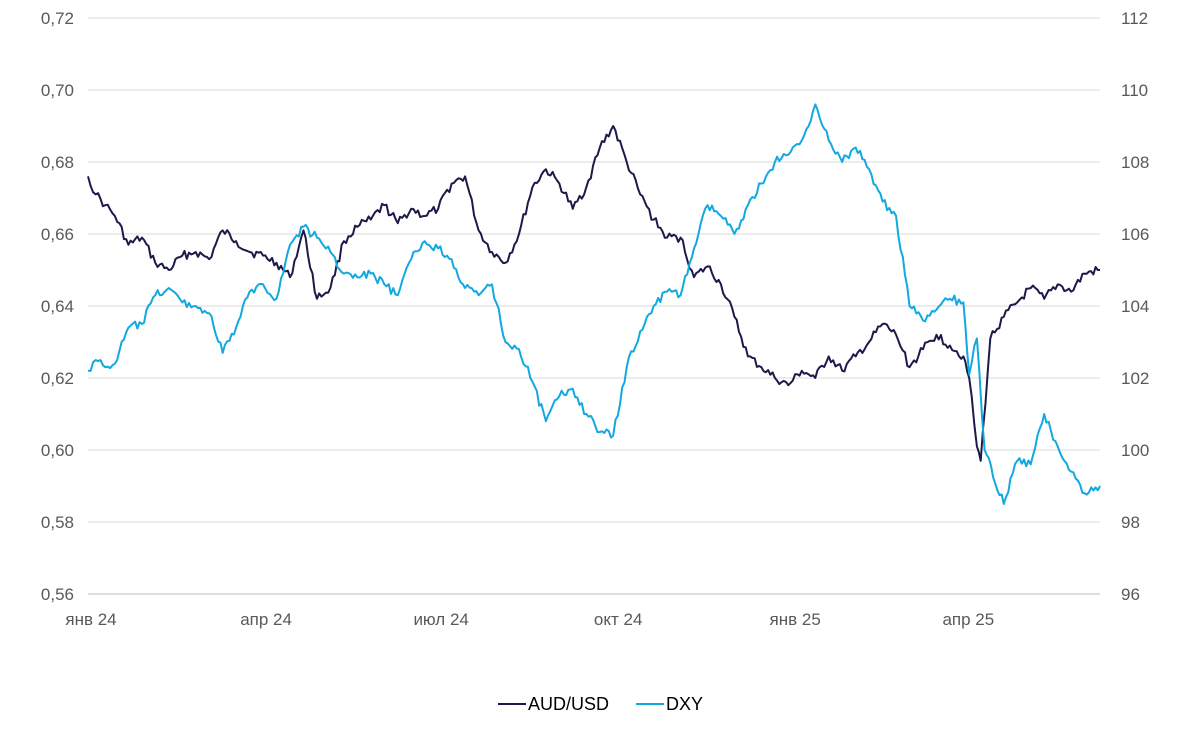 This screenshot has width=1200, height=729. I want to click on left-tick-label: 0,72, so click(57, 18).